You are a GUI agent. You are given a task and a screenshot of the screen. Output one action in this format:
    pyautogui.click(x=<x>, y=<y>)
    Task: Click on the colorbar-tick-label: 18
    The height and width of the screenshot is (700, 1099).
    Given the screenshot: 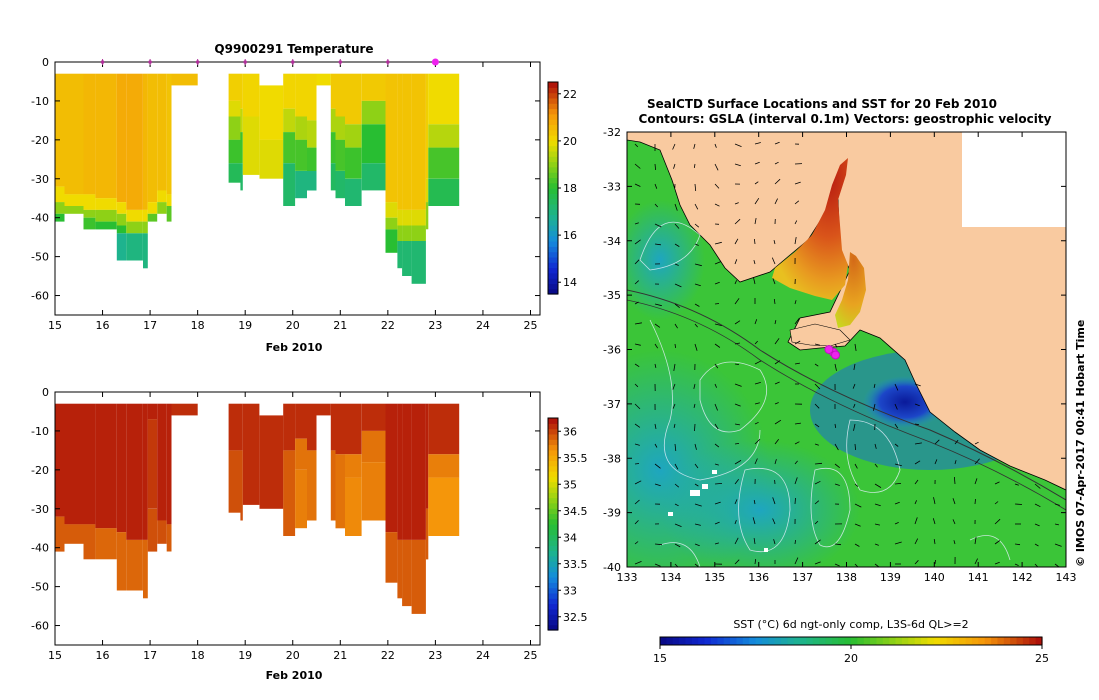 What is the action you would take?
    pyautogui.click(x=570, y=188)
    